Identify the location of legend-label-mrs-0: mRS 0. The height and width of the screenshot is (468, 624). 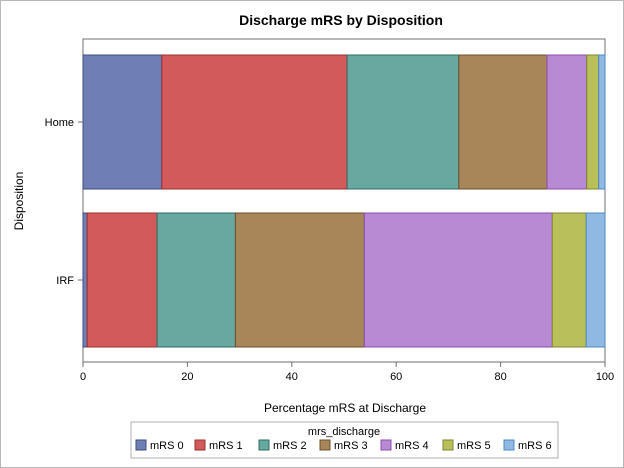
(167, 446).